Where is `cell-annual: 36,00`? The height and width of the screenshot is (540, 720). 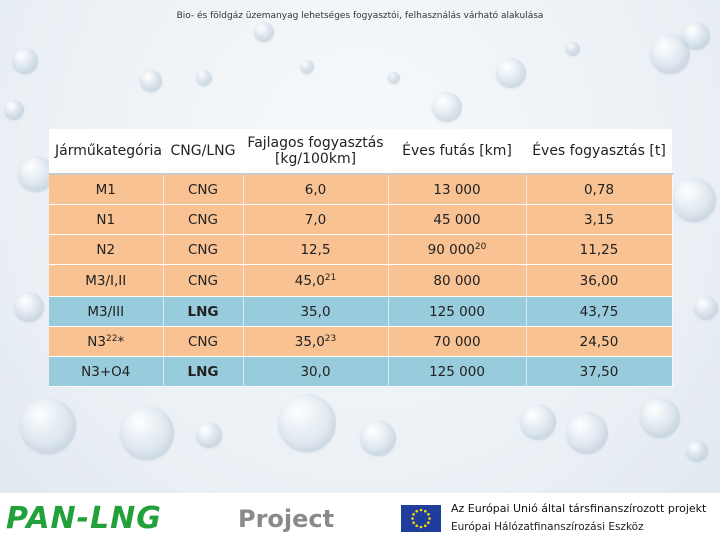 cell-annual: 36,00 is located at coordinates (599, 280).